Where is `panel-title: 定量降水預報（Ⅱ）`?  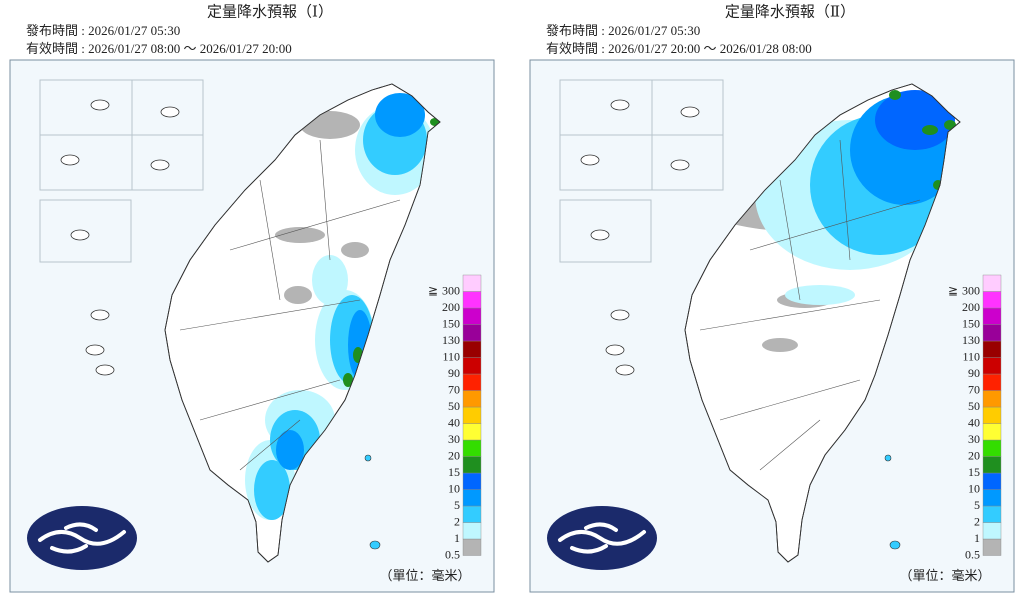
panel-title: 定量降水預報（Ⅱ） is located at coordinates (790, 11).